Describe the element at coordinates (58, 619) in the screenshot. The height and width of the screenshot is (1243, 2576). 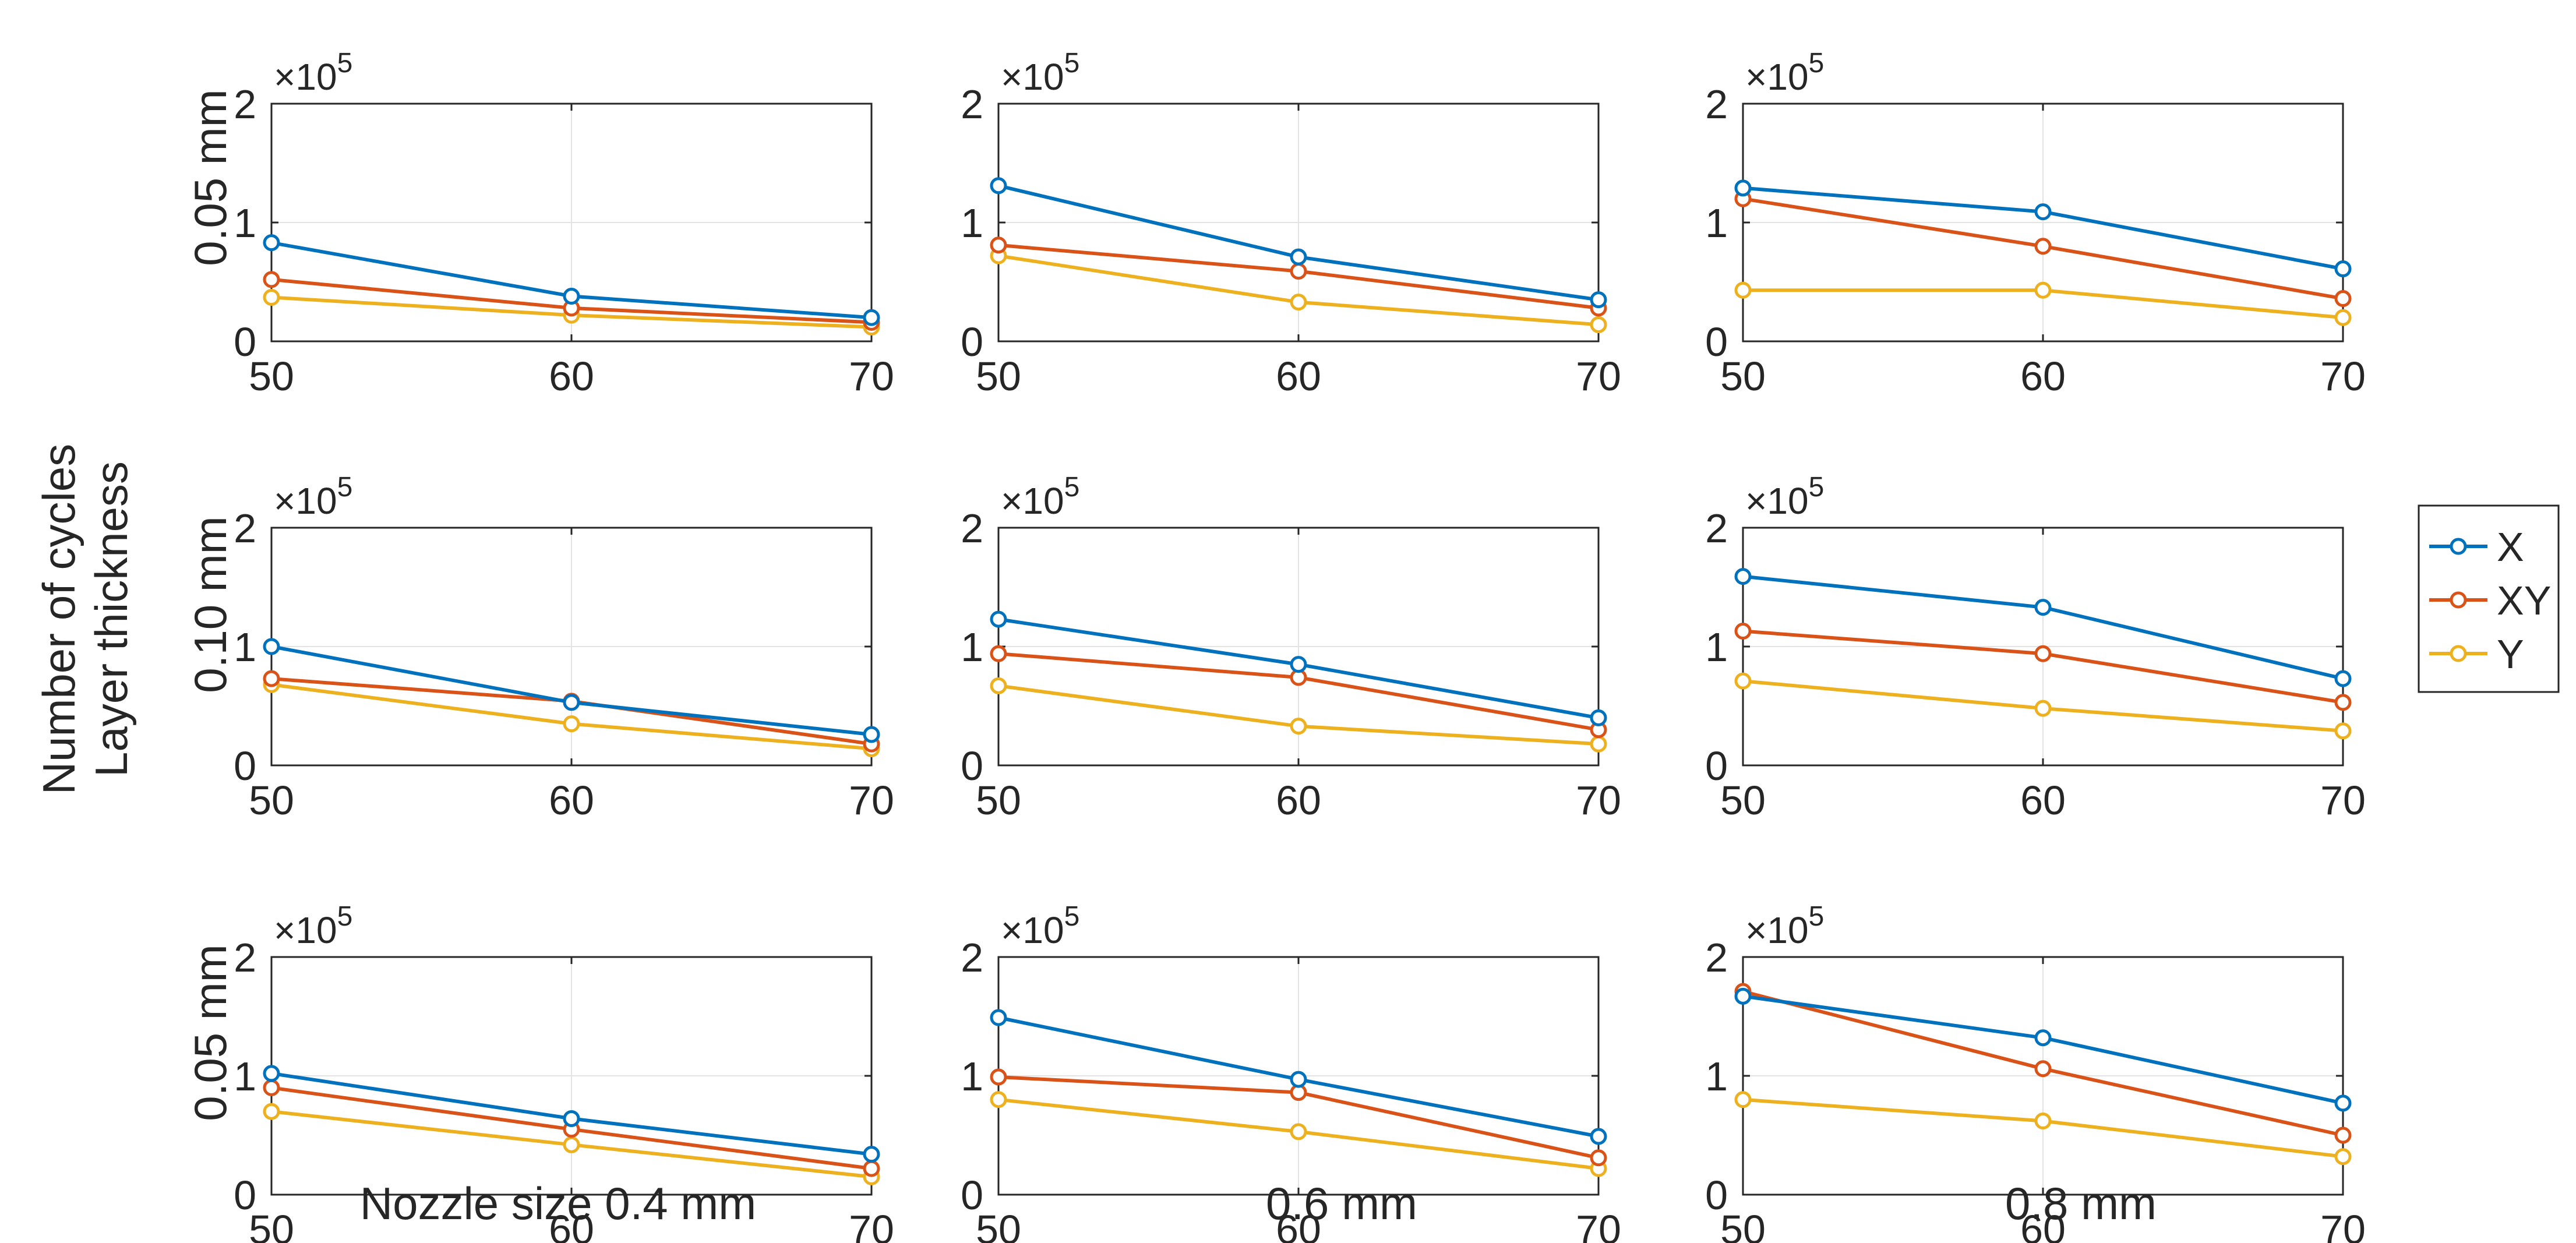
I see `figure-ylabel-line1: Number of cycles` at that location.